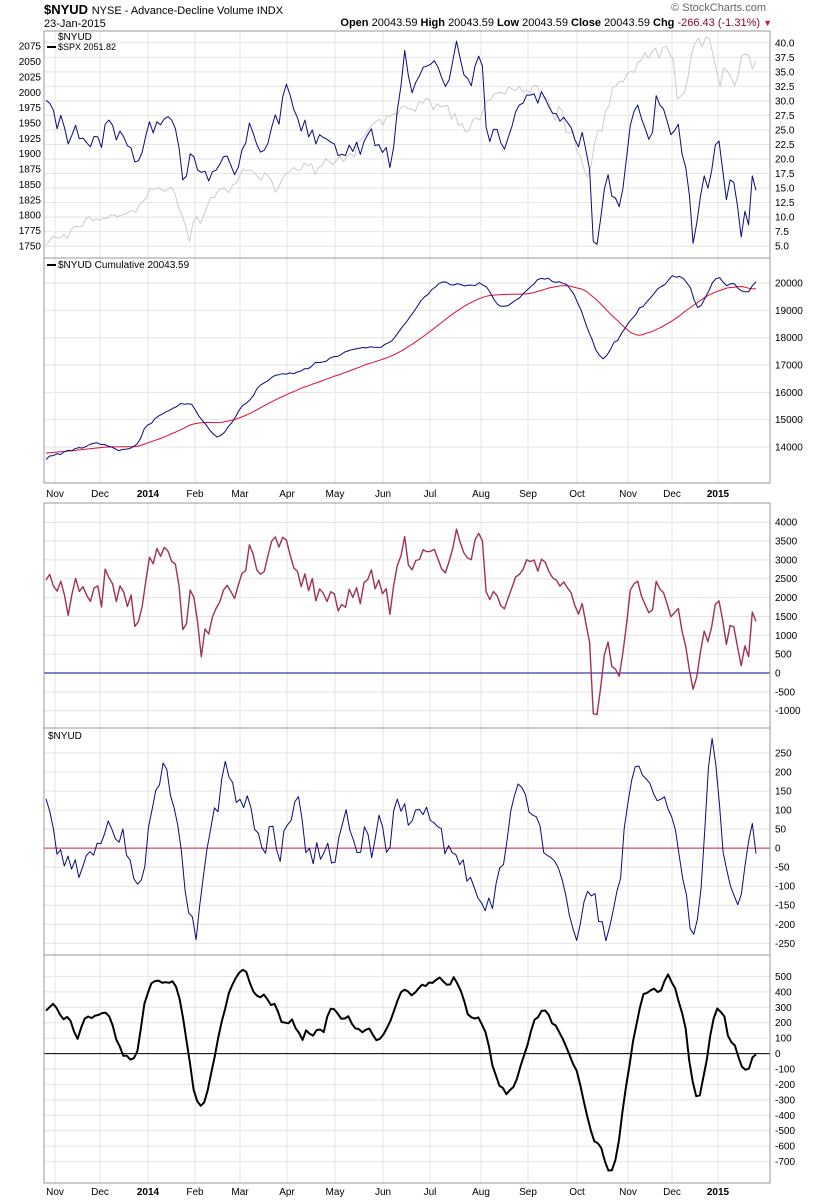 The width and height of the screenshot is (820, 1200). What do you see at coordinates (87, 47) in the screenshot?
I see `legend-label-0-1: $SPX 2051.82` at bounding box center [87, 47].